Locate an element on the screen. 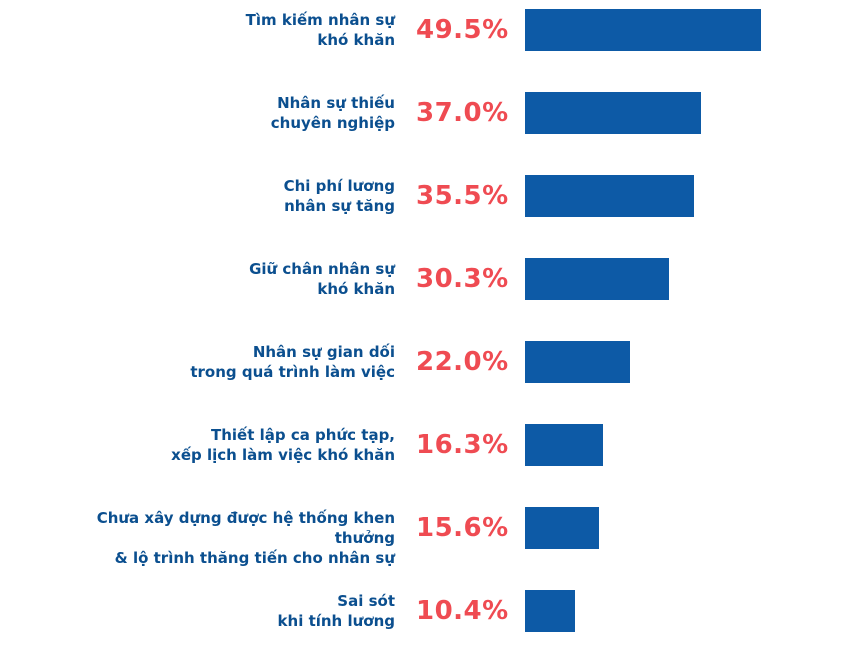 This screenshot has width=850, height=650. value-label: 35.5% is located at coordinates (462, 196).